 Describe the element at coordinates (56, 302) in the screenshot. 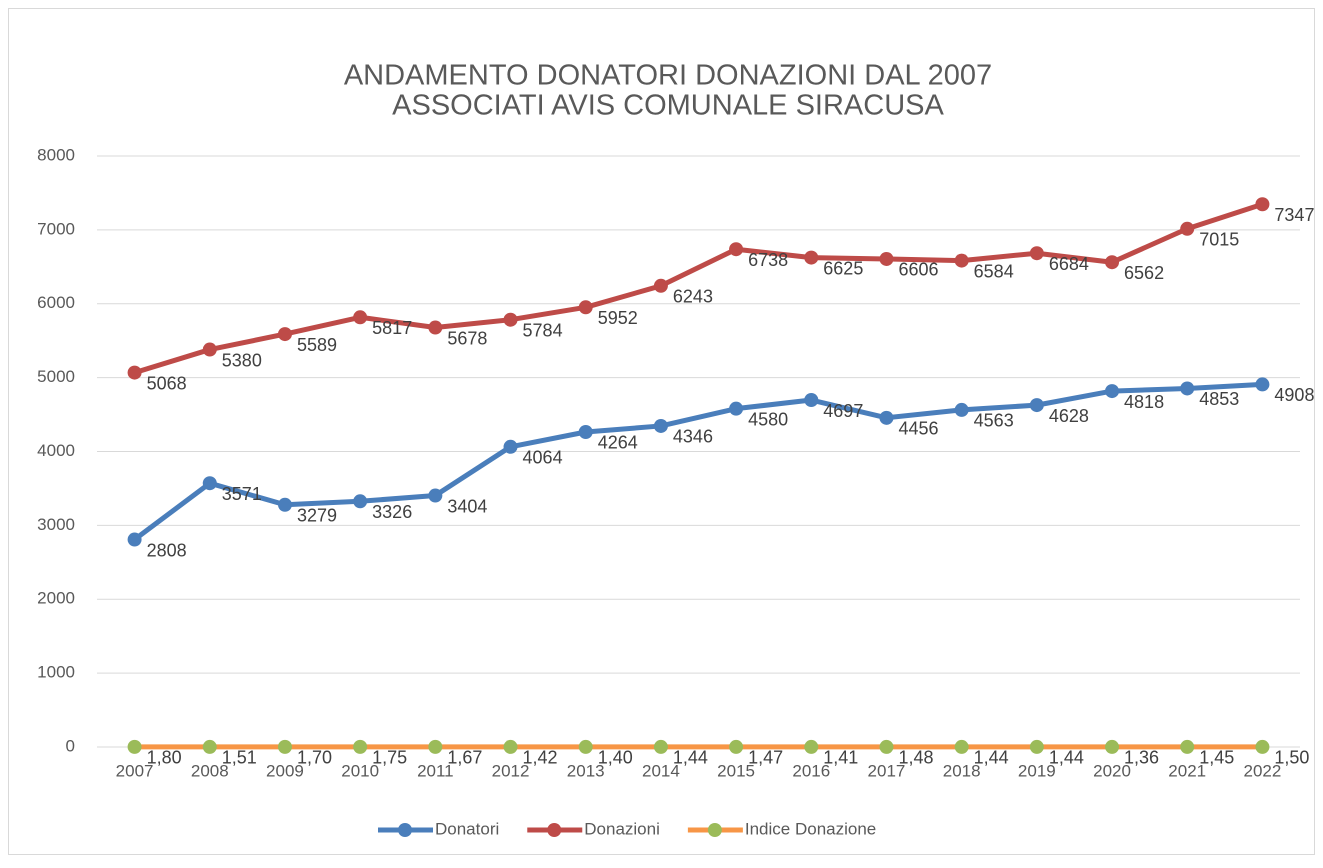

I see `y-tick-label: 6000` at that location.